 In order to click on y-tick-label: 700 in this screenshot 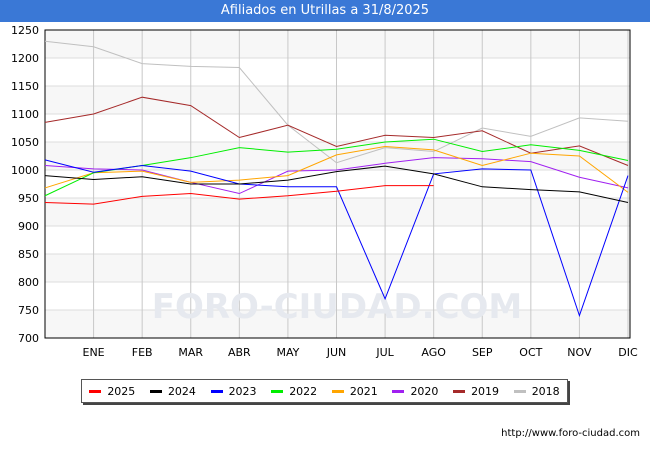, I will do `click(28, 338)`.